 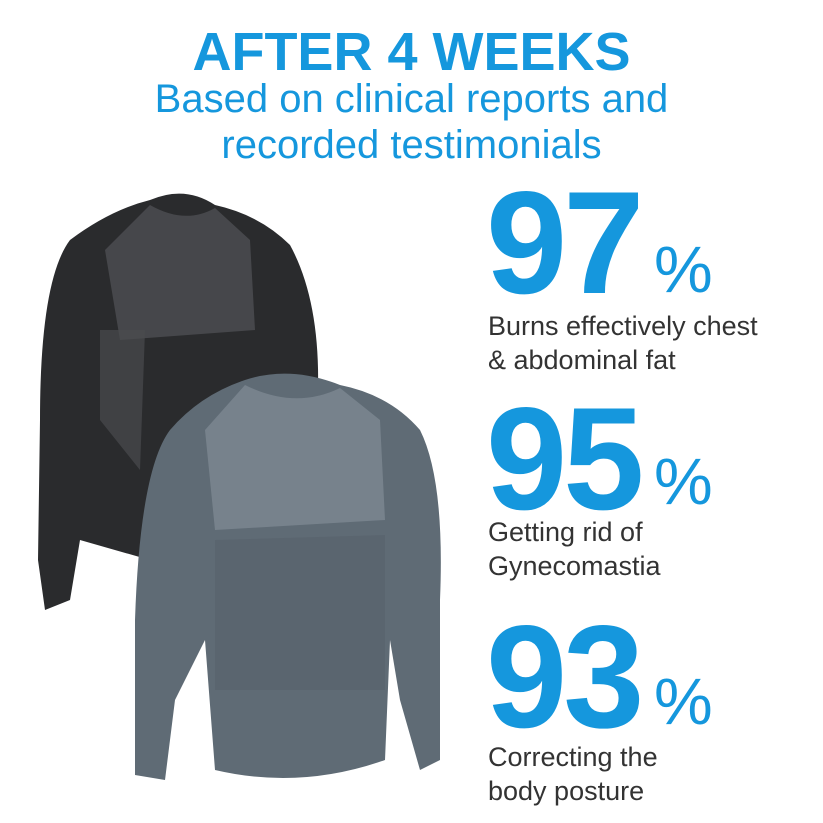 What do you see at coordinates (573, 757) in the screenshot?
I see `stat-desc-3-line-1: Correcting the` at bounding box center [573, 757].